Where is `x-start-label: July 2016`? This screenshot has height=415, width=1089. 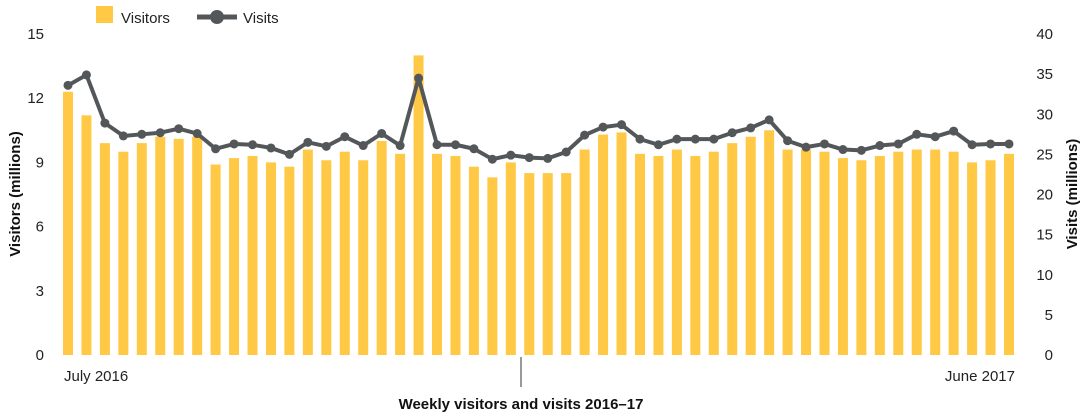
x-start-label: July 2016 is located at coordinates (96, 376).